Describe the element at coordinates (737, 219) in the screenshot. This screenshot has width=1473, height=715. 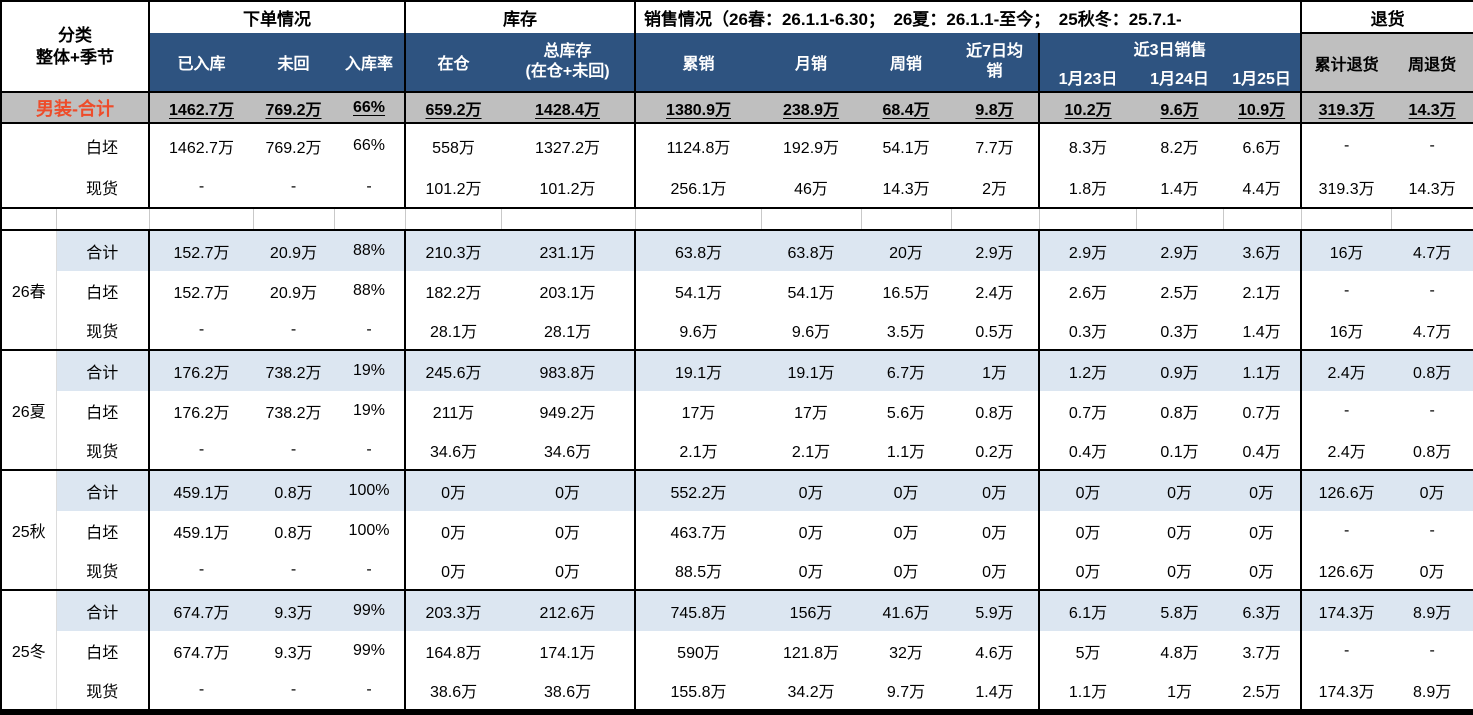
I see `separator-row` at that location.